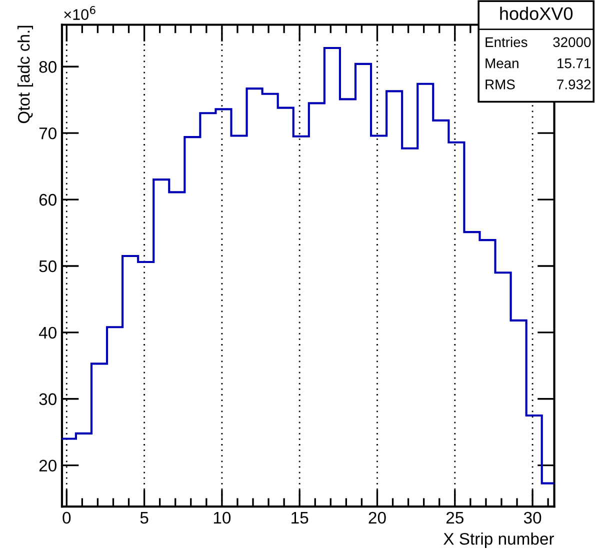  What do you see at coordinates (377, 518) in the screenshot?
I see `x-tick-label: 20` at bounding box center [377, 518].